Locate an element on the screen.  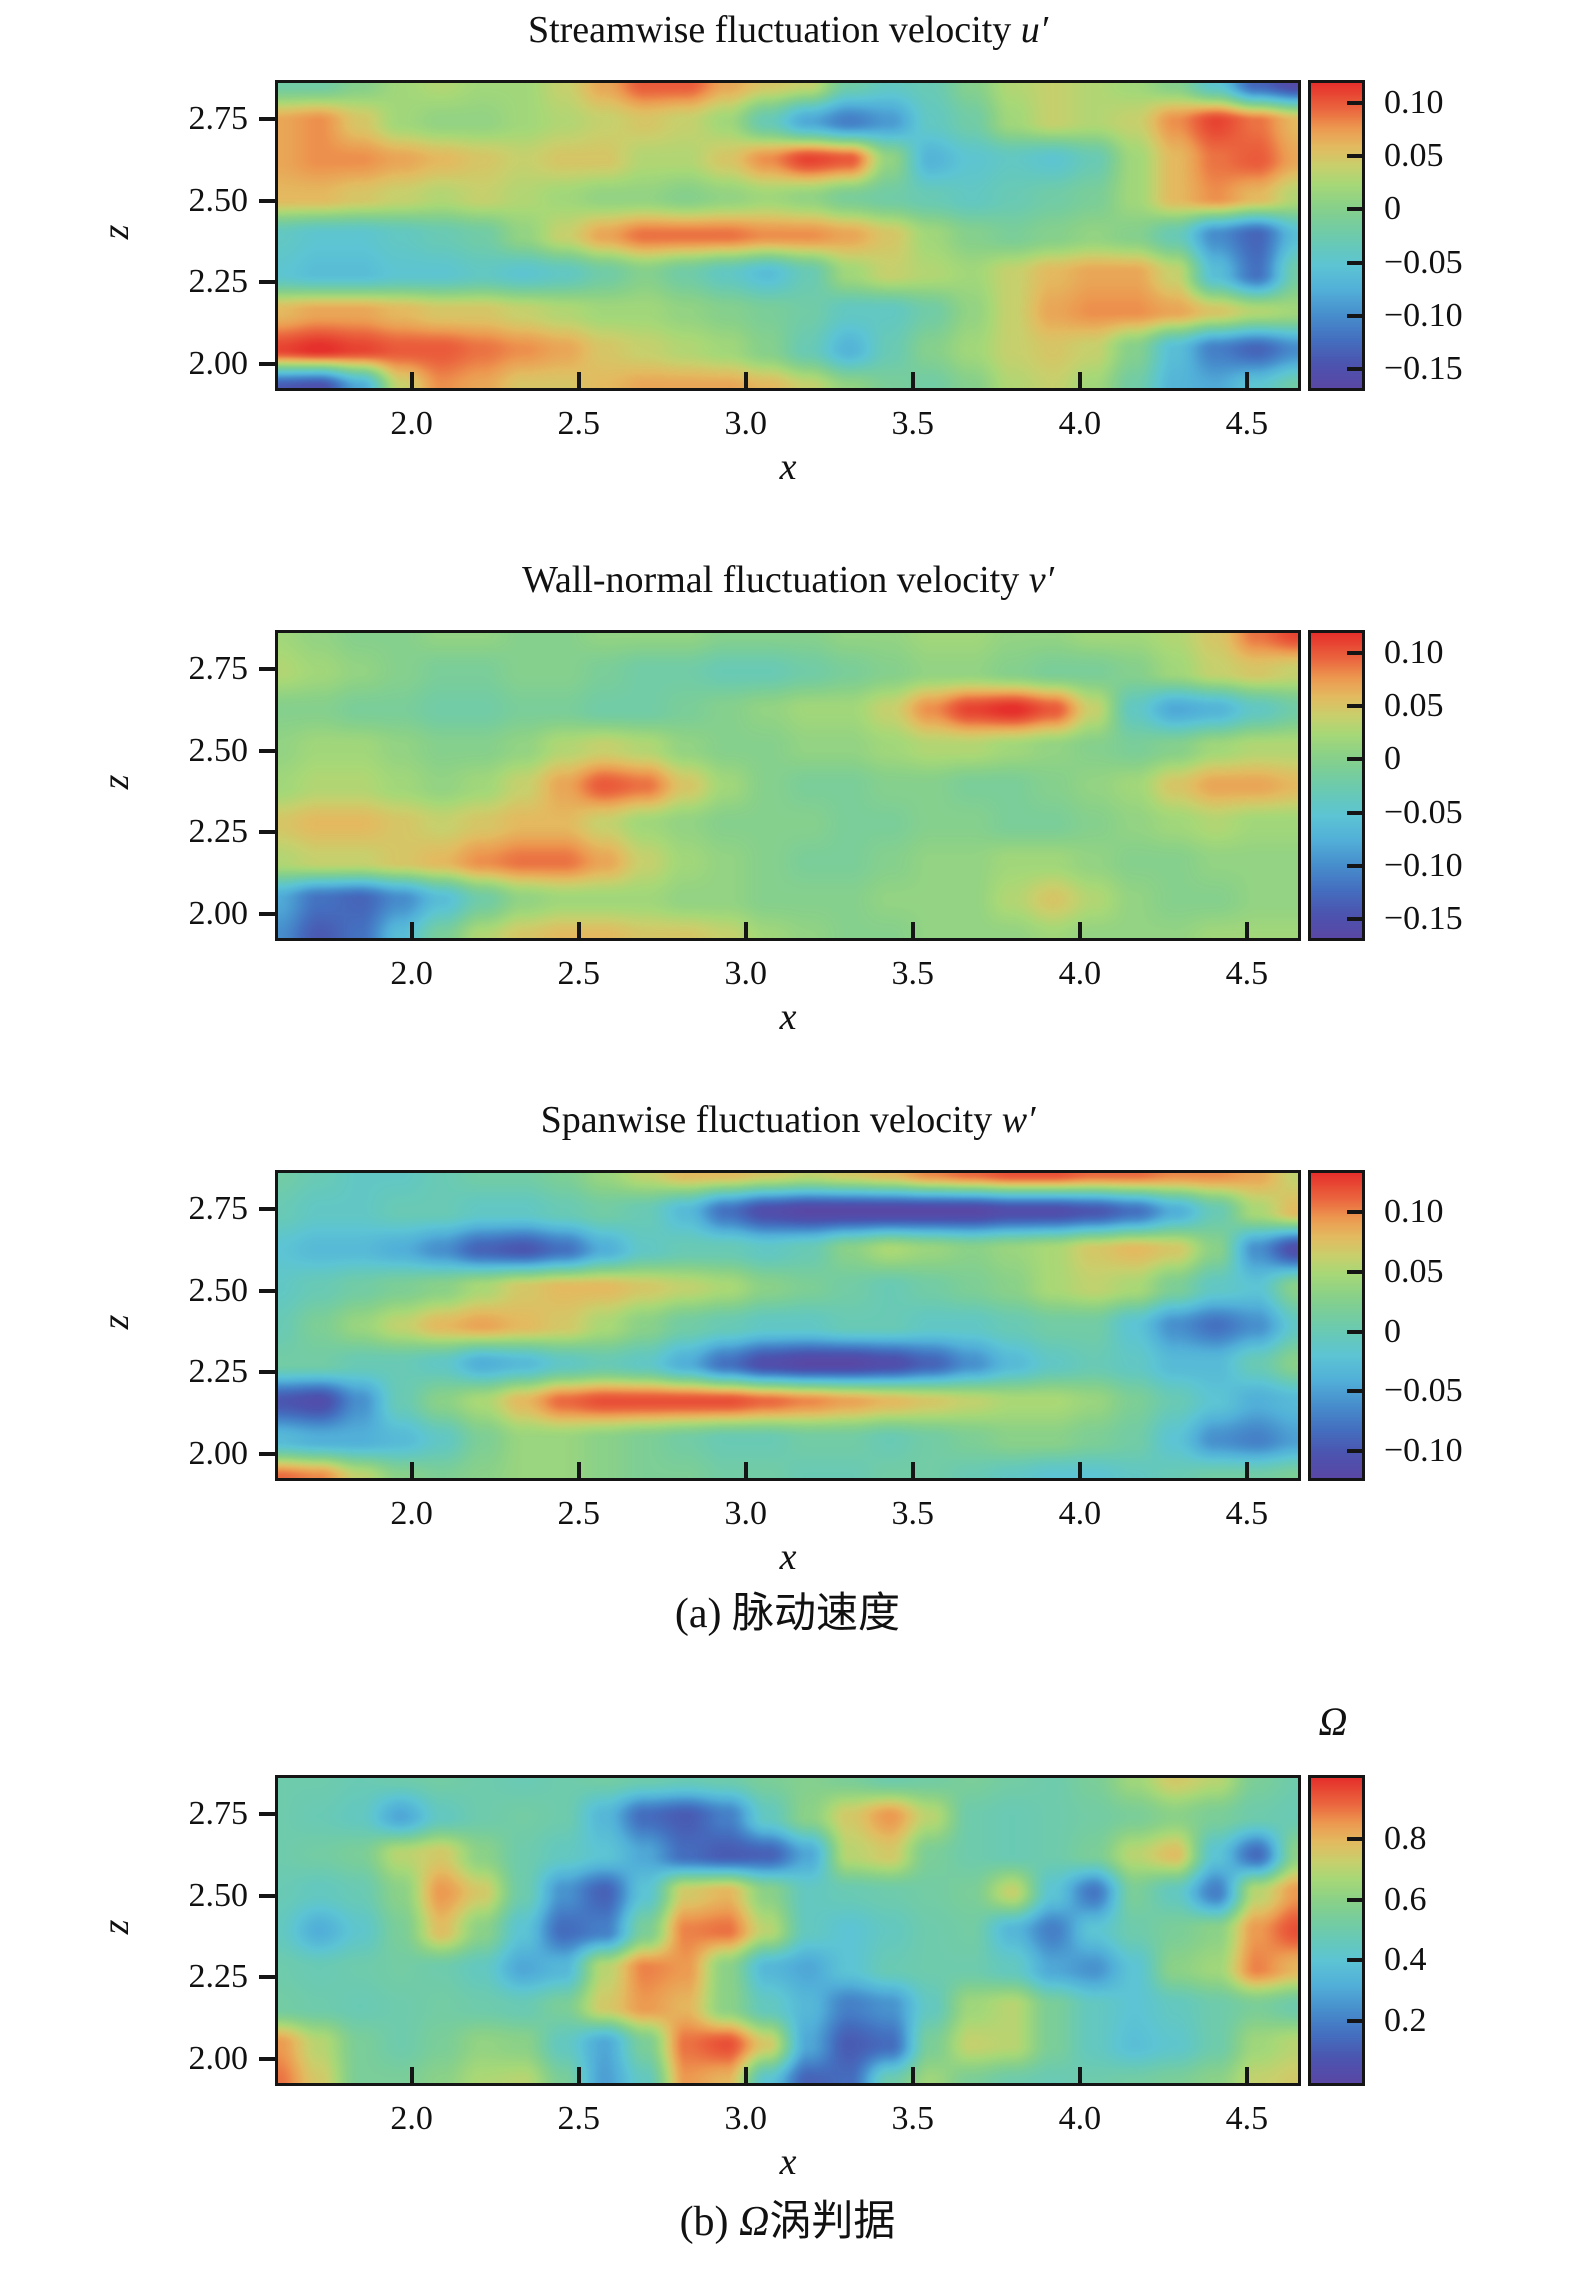
colorbar-tick-label: 0.6 is located at coordinates (1405, 1899).